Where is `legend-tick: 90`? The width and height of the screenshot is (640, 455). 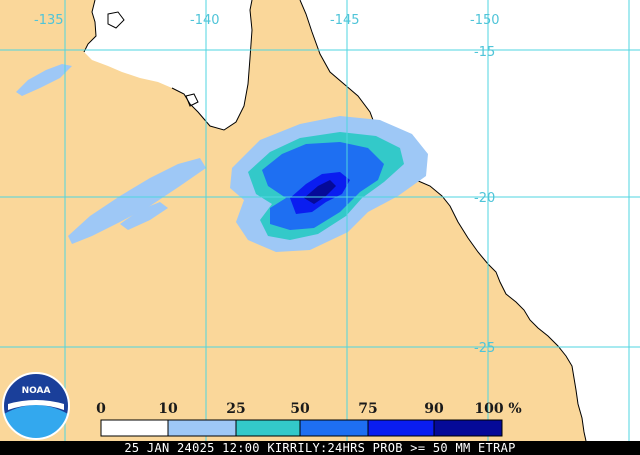 legend-tick: 90 is located at coordinates (434, 409).